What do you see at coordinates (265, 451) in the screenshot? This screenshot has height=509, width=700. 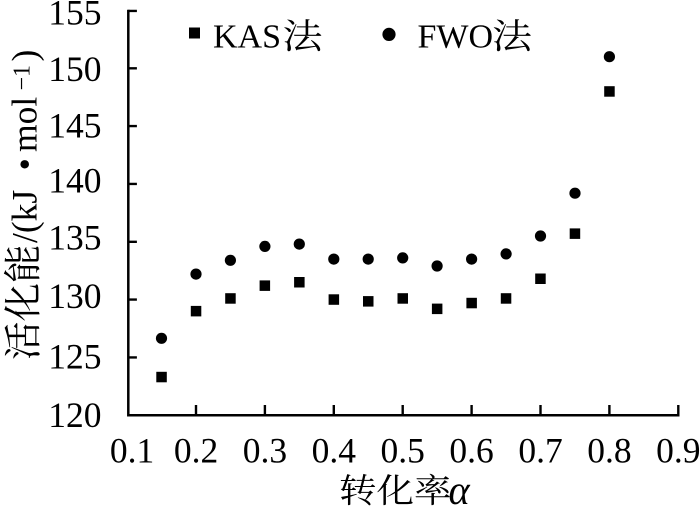 I see `svg-text: 0.3` at bounding box center [265, 451].